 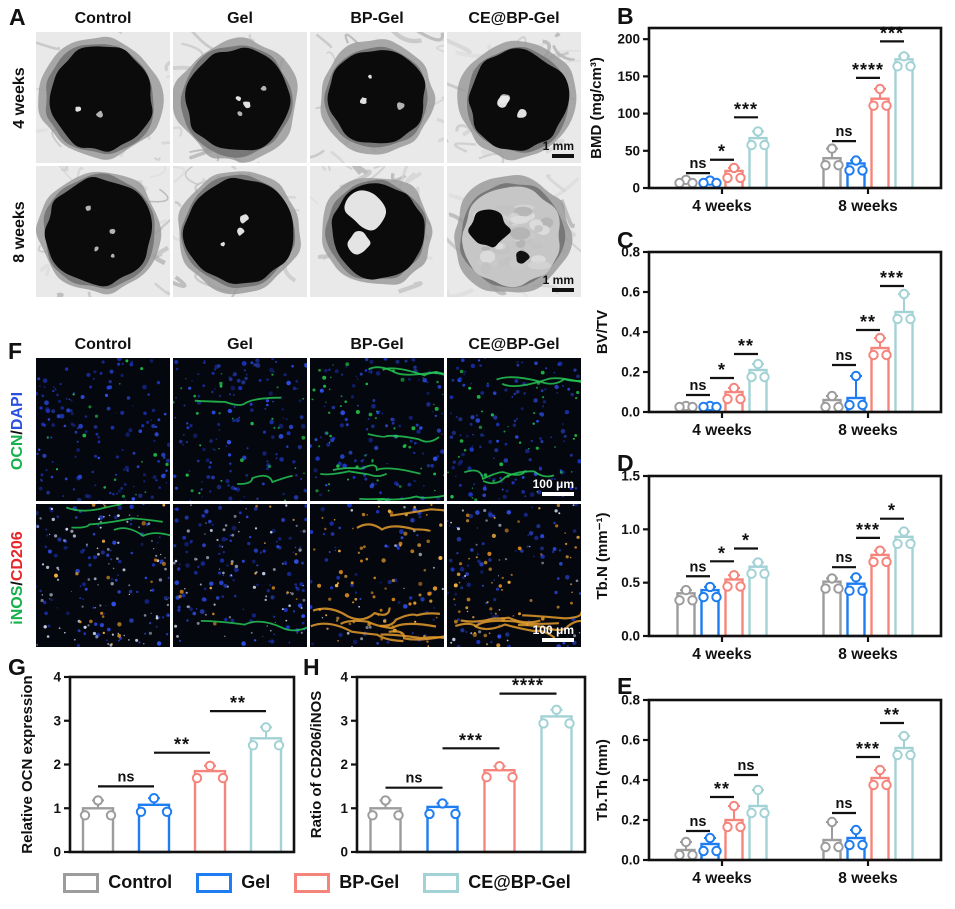 What do you see at coordinates (628, 39) in the screenshot?
I see `svg-text: 200` at bounding box center [628, 39].